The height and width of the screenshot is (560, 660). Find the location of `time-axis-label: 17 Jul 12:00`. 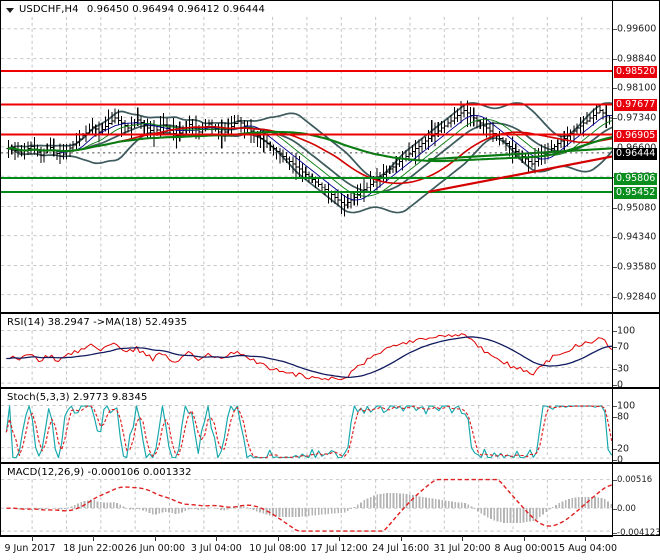

time-axis-label: 17 Jul 12:00 is located at coordinates (339, 548).